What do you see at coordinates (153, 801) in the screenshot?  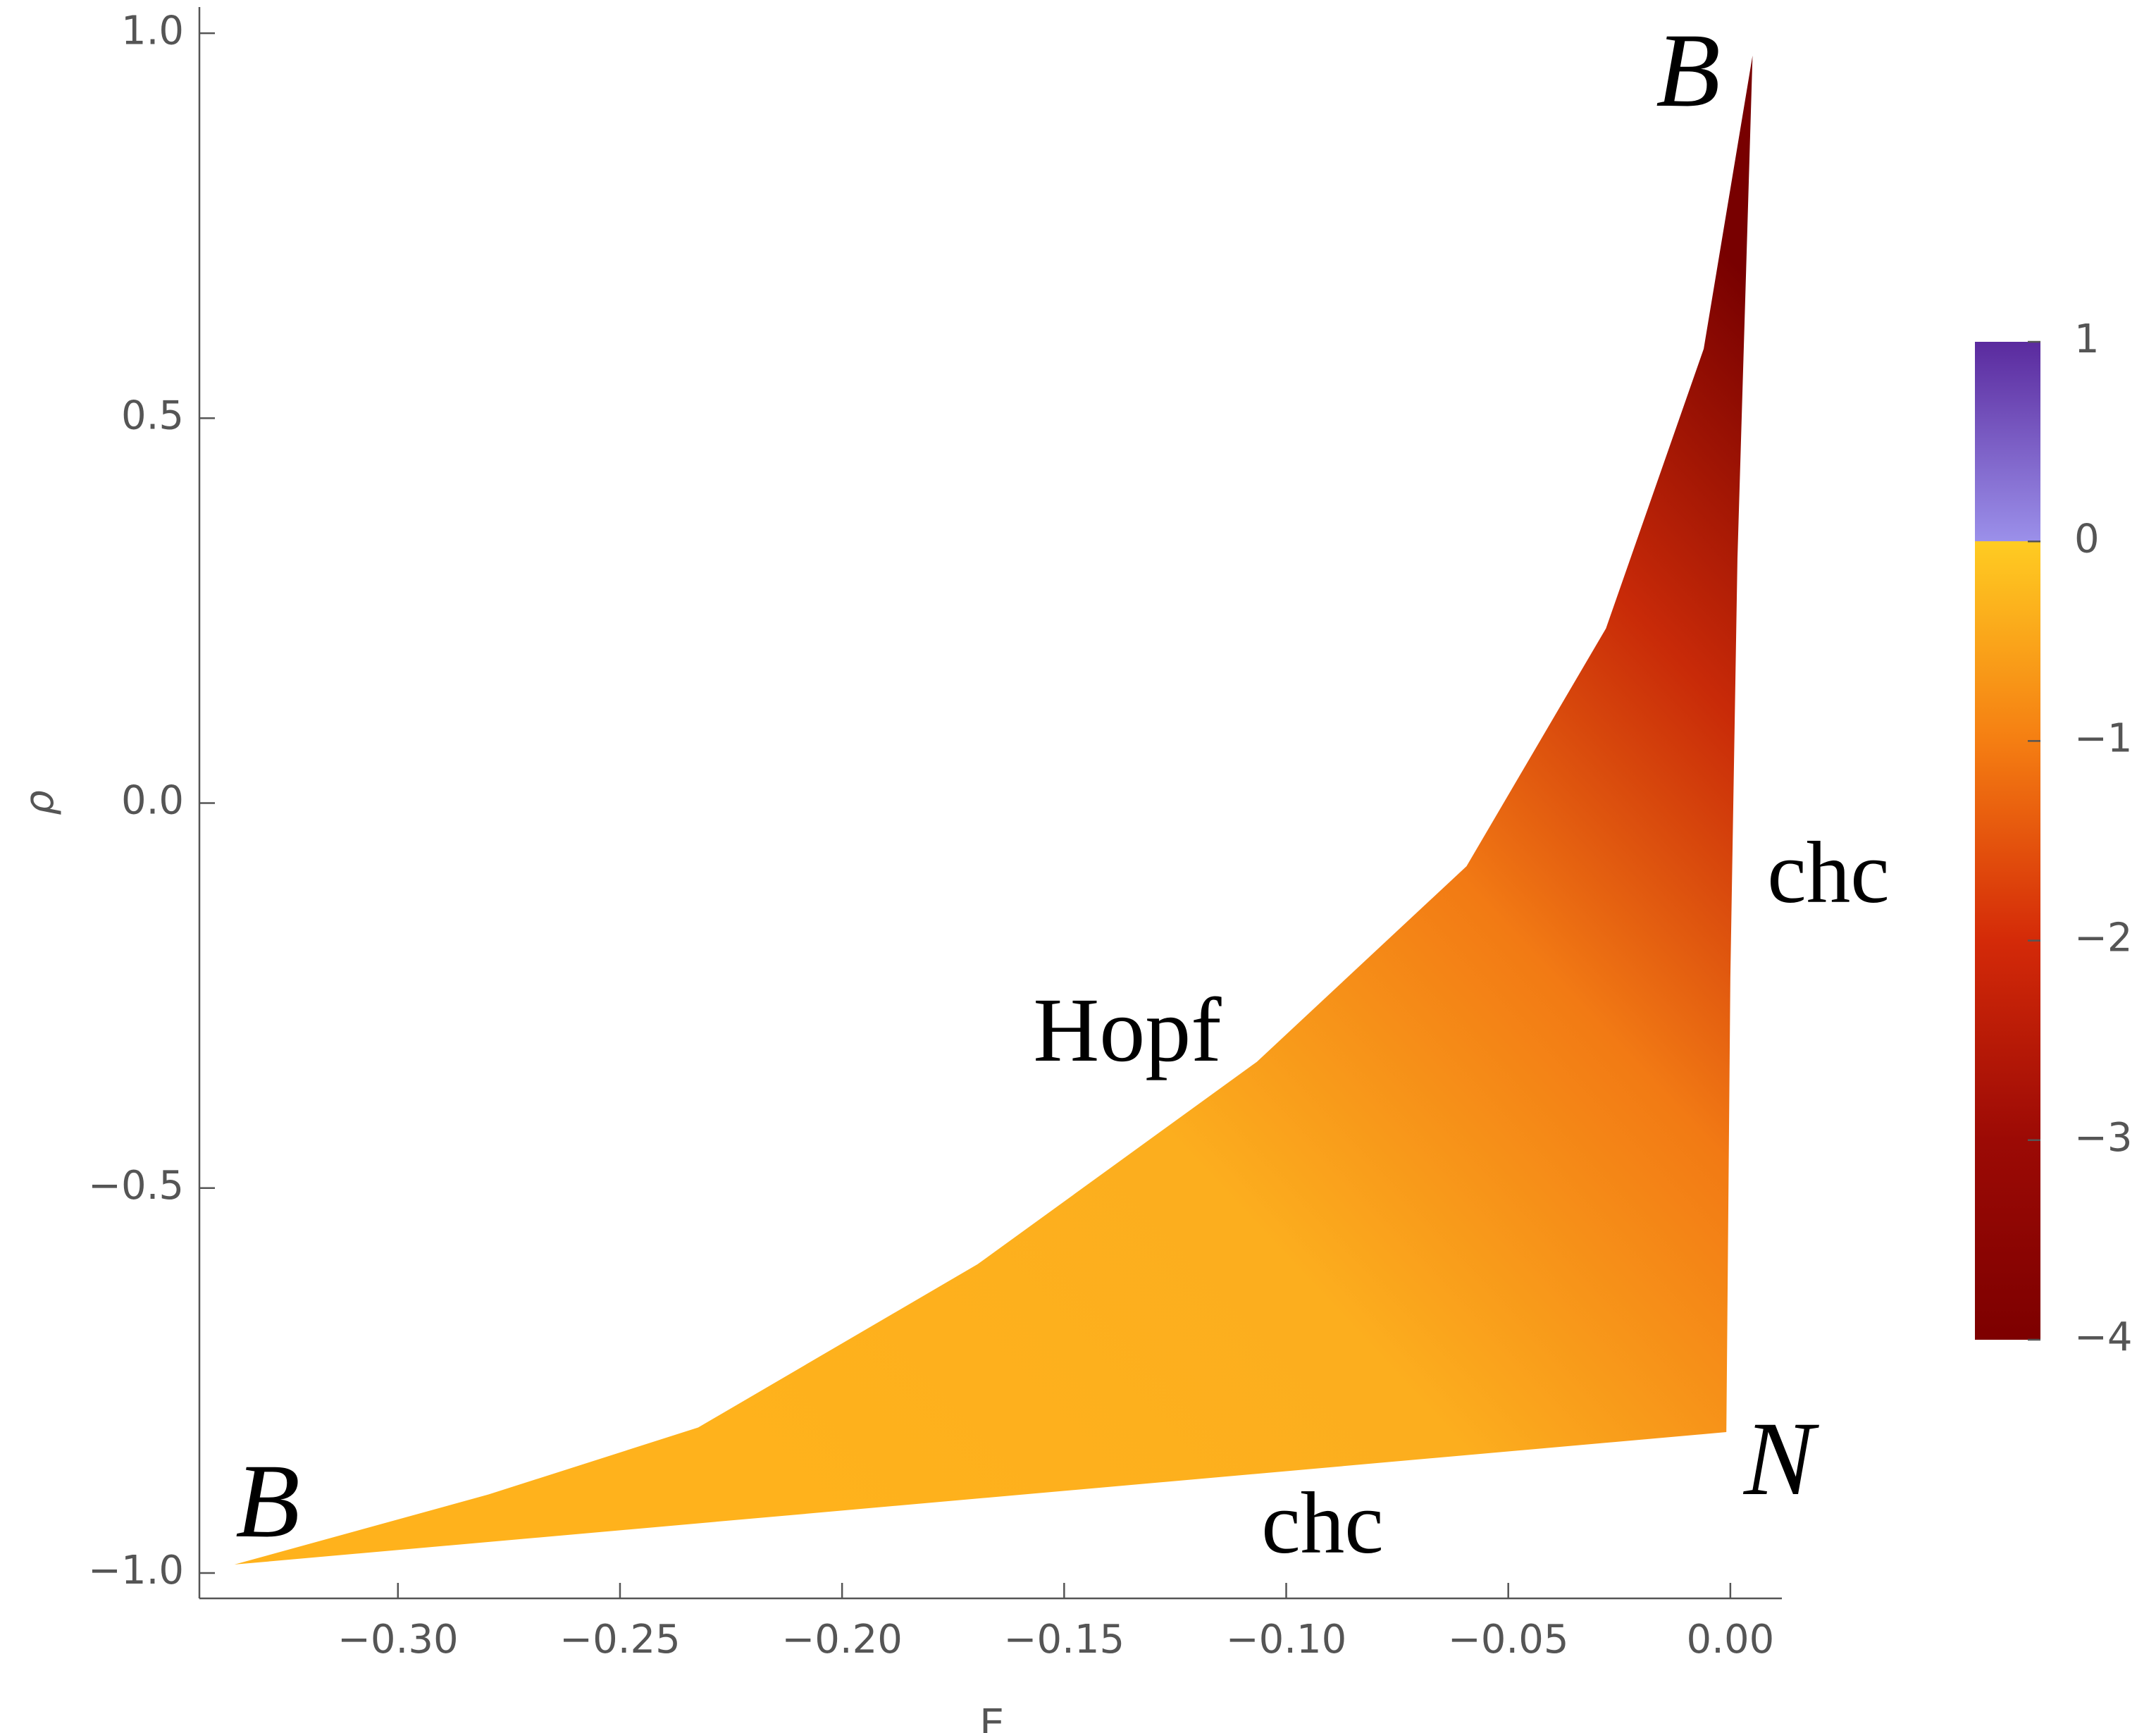 I see `y-tick-label: 0.0` at bounding box center [153, 801].